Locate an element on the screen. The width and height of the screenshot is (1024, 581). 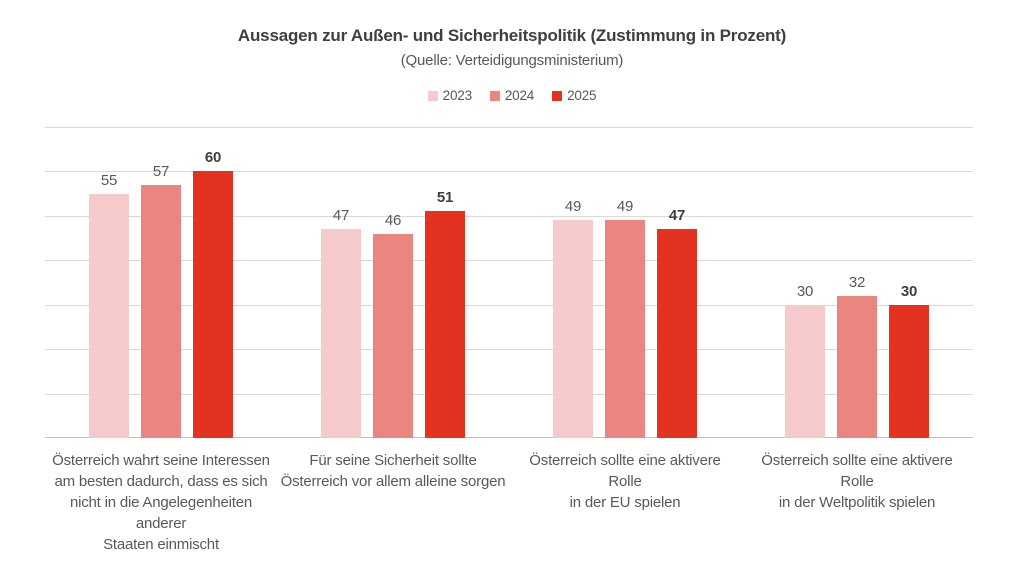
bar-group-4: 30 32 30 is located at coordinates (857, 282).